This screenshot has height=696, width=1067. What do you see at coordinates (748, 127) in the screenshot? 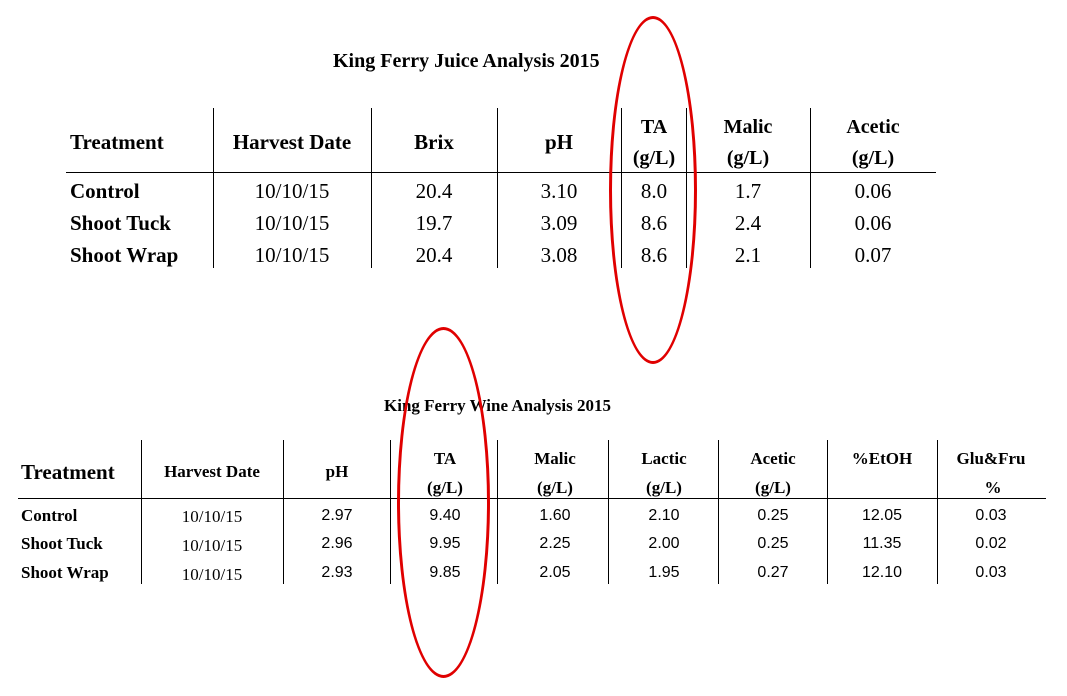
I see `juice-header-malic: Malic` at bounding box center [748, 127].